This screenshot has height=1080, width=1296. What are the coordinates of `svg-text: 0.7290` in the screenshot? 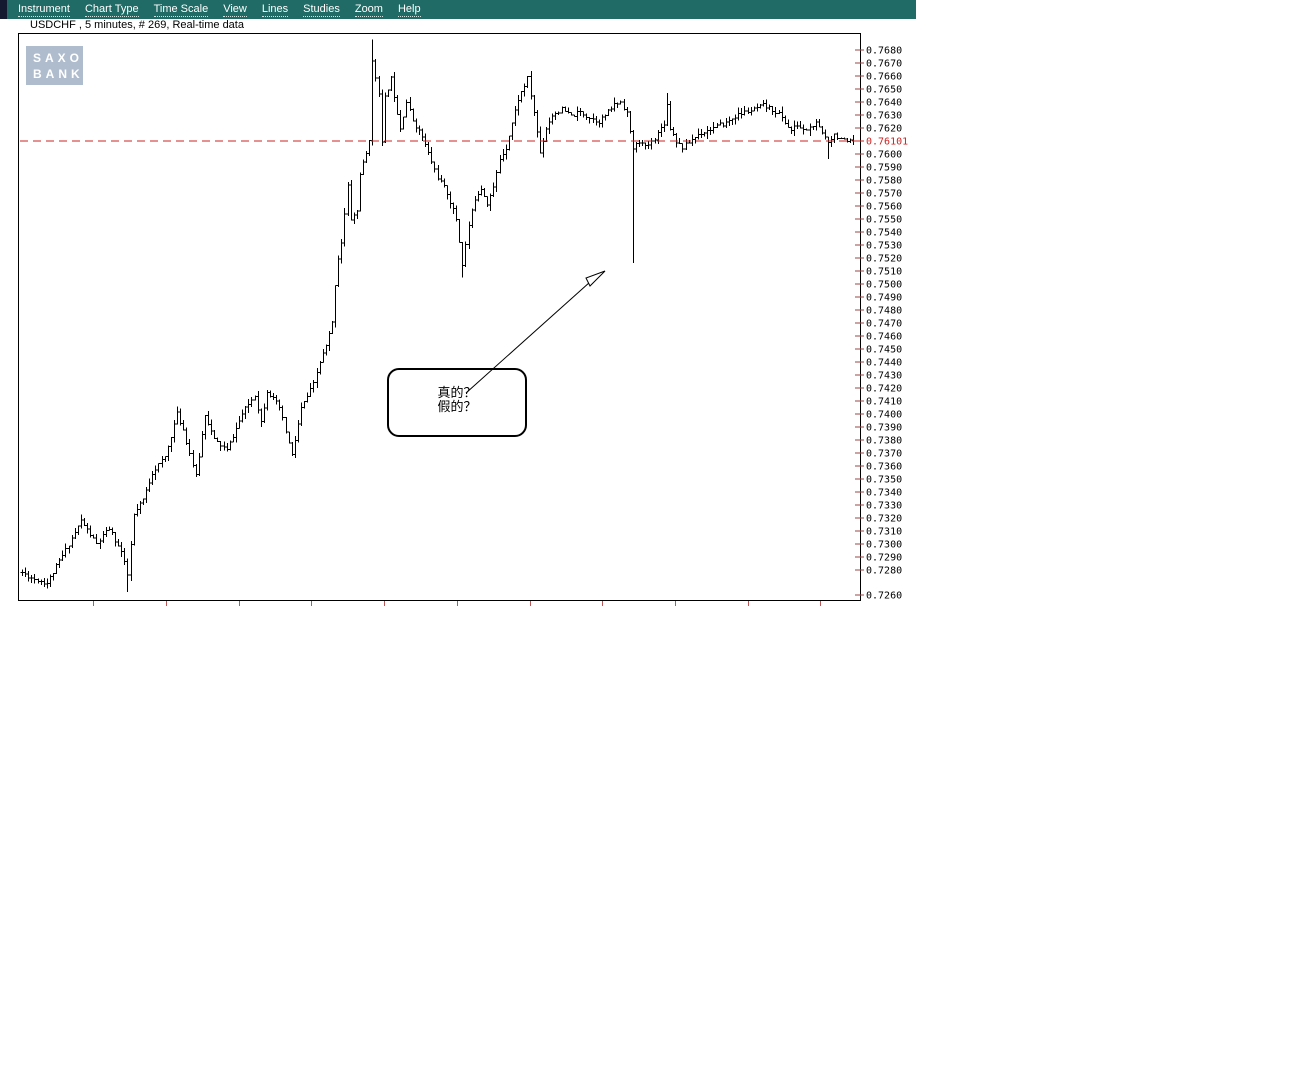 It's located at (884, 558).